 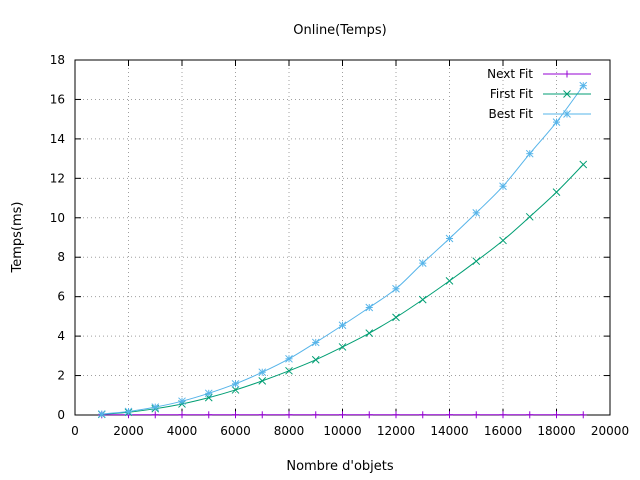 I want to click on legend-label: Best Fit, so click(x=511, y=114).